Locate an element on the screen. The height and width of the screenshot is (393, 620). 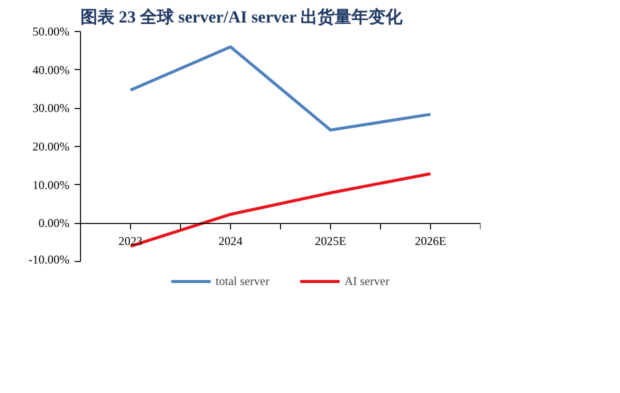
y-tick-label: -10.00% is located at coordinates (49, 259).